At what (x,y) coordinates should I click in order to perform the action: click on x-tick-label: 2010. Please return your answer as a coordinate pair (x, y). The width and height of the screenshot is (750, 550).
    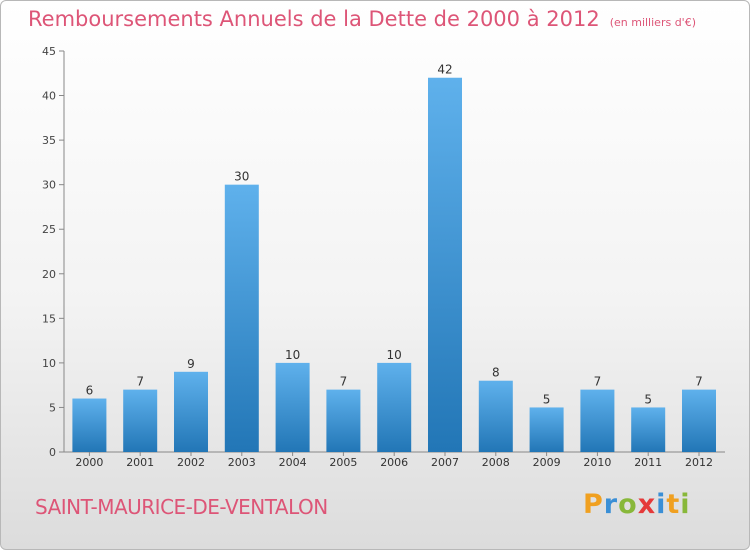
    Looking at the image, I should click on (597, 462).